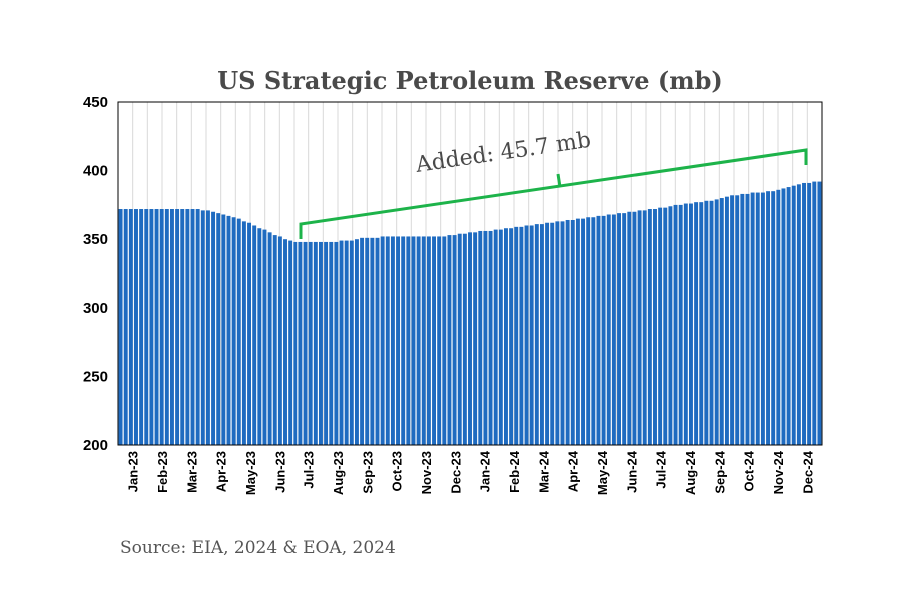 This screenshot has height=600, width=898. Describe the element at coordinates (133, 471) in the screenshot. I see `x-tick-label: Jan-23` at that location.